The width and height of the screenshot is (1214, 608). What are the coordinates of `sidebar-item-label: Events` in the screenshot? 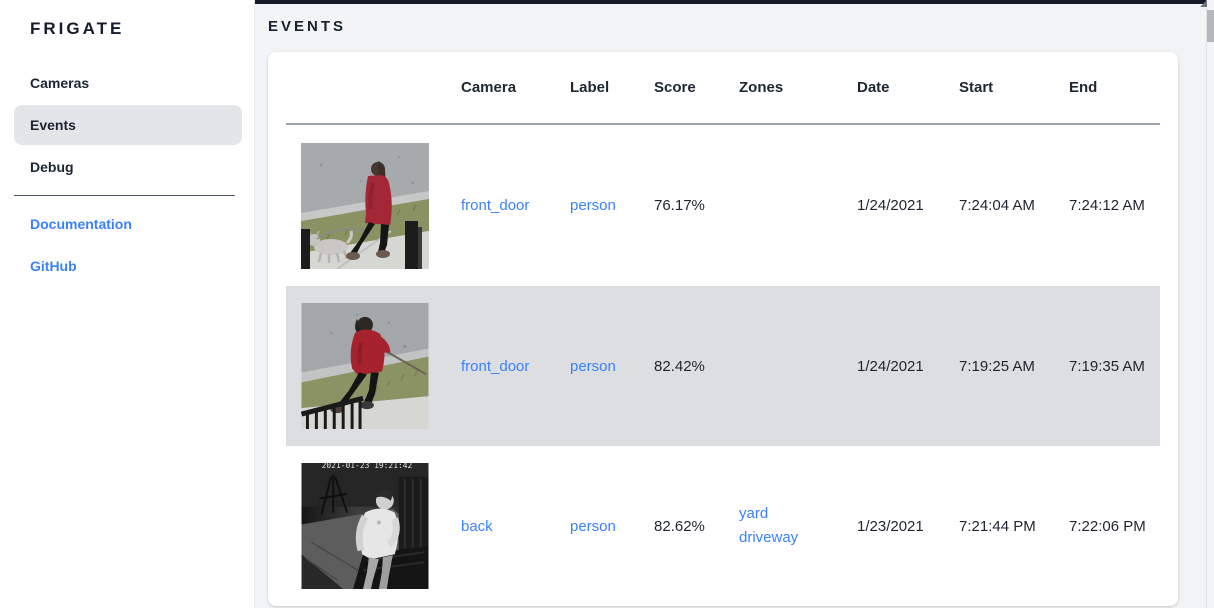 It's located at (53, 125).